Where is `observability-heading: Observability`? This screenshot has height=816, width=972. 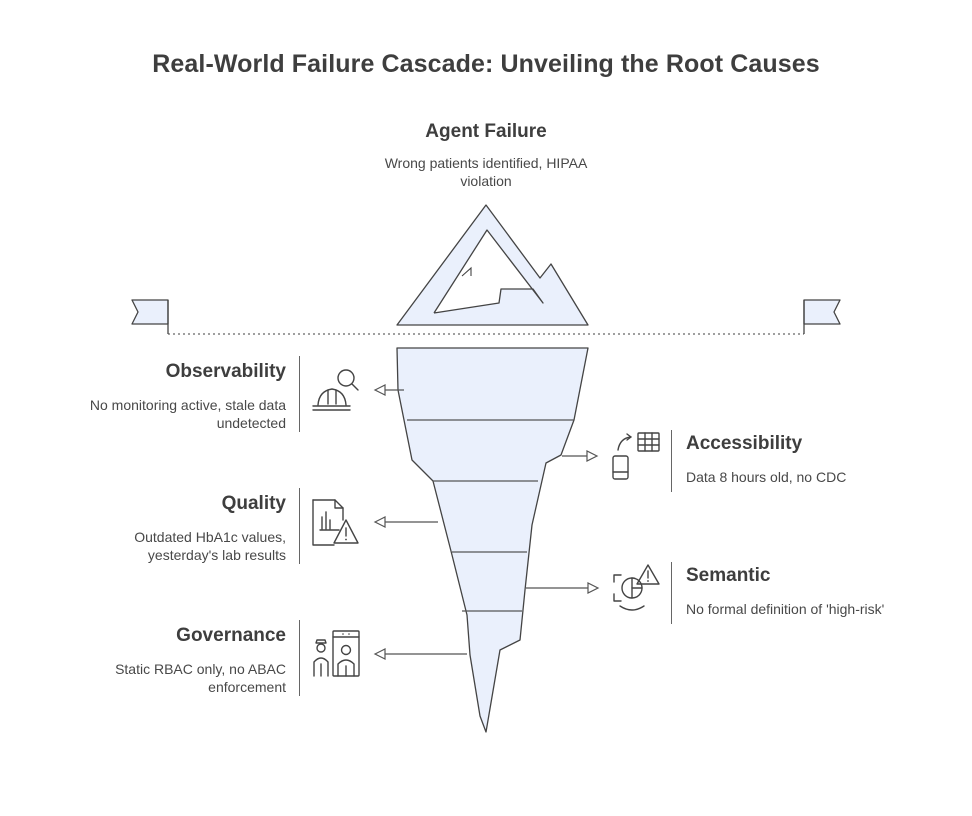 observability-heading: Observability is located at coordinates (225, 371).